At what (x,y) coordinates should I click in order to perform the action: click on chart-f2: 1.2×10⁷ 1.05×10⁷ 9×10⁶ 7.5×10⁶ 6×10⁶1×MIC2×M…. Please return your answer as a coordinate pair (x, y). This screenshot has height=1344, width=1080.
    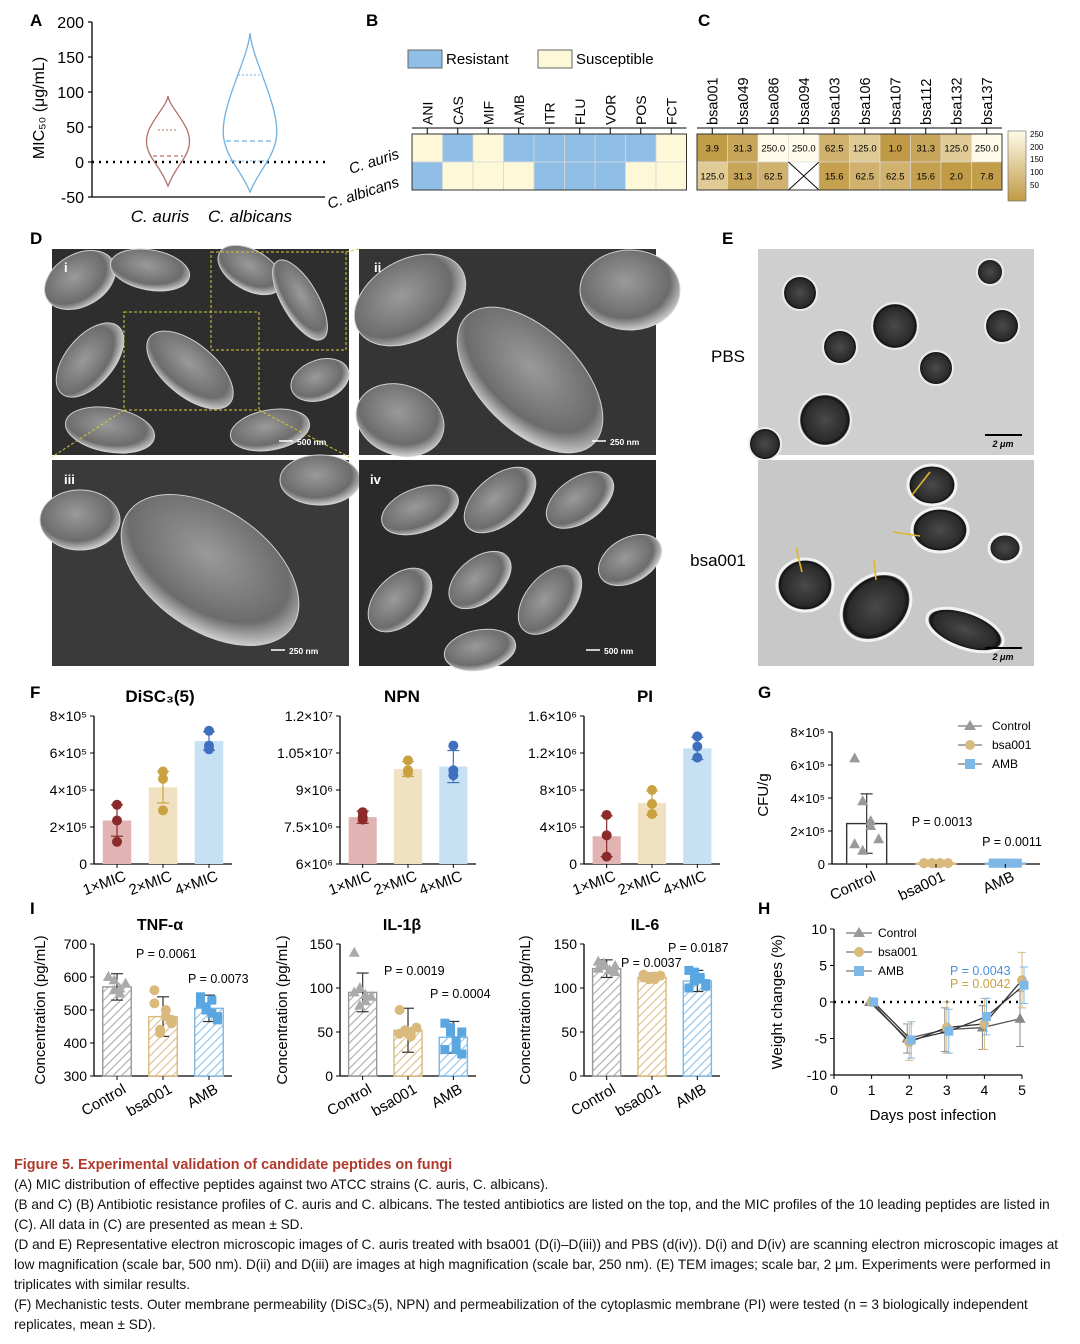
    Looking at the image, I should click on (376, 803).